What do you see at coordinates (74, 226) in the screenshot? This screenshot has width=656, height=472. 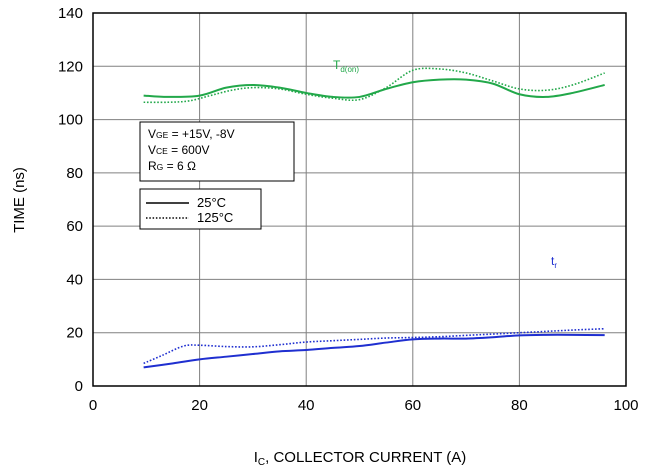 I see `y-tick-label: 60` at bounding box center [74, 226].